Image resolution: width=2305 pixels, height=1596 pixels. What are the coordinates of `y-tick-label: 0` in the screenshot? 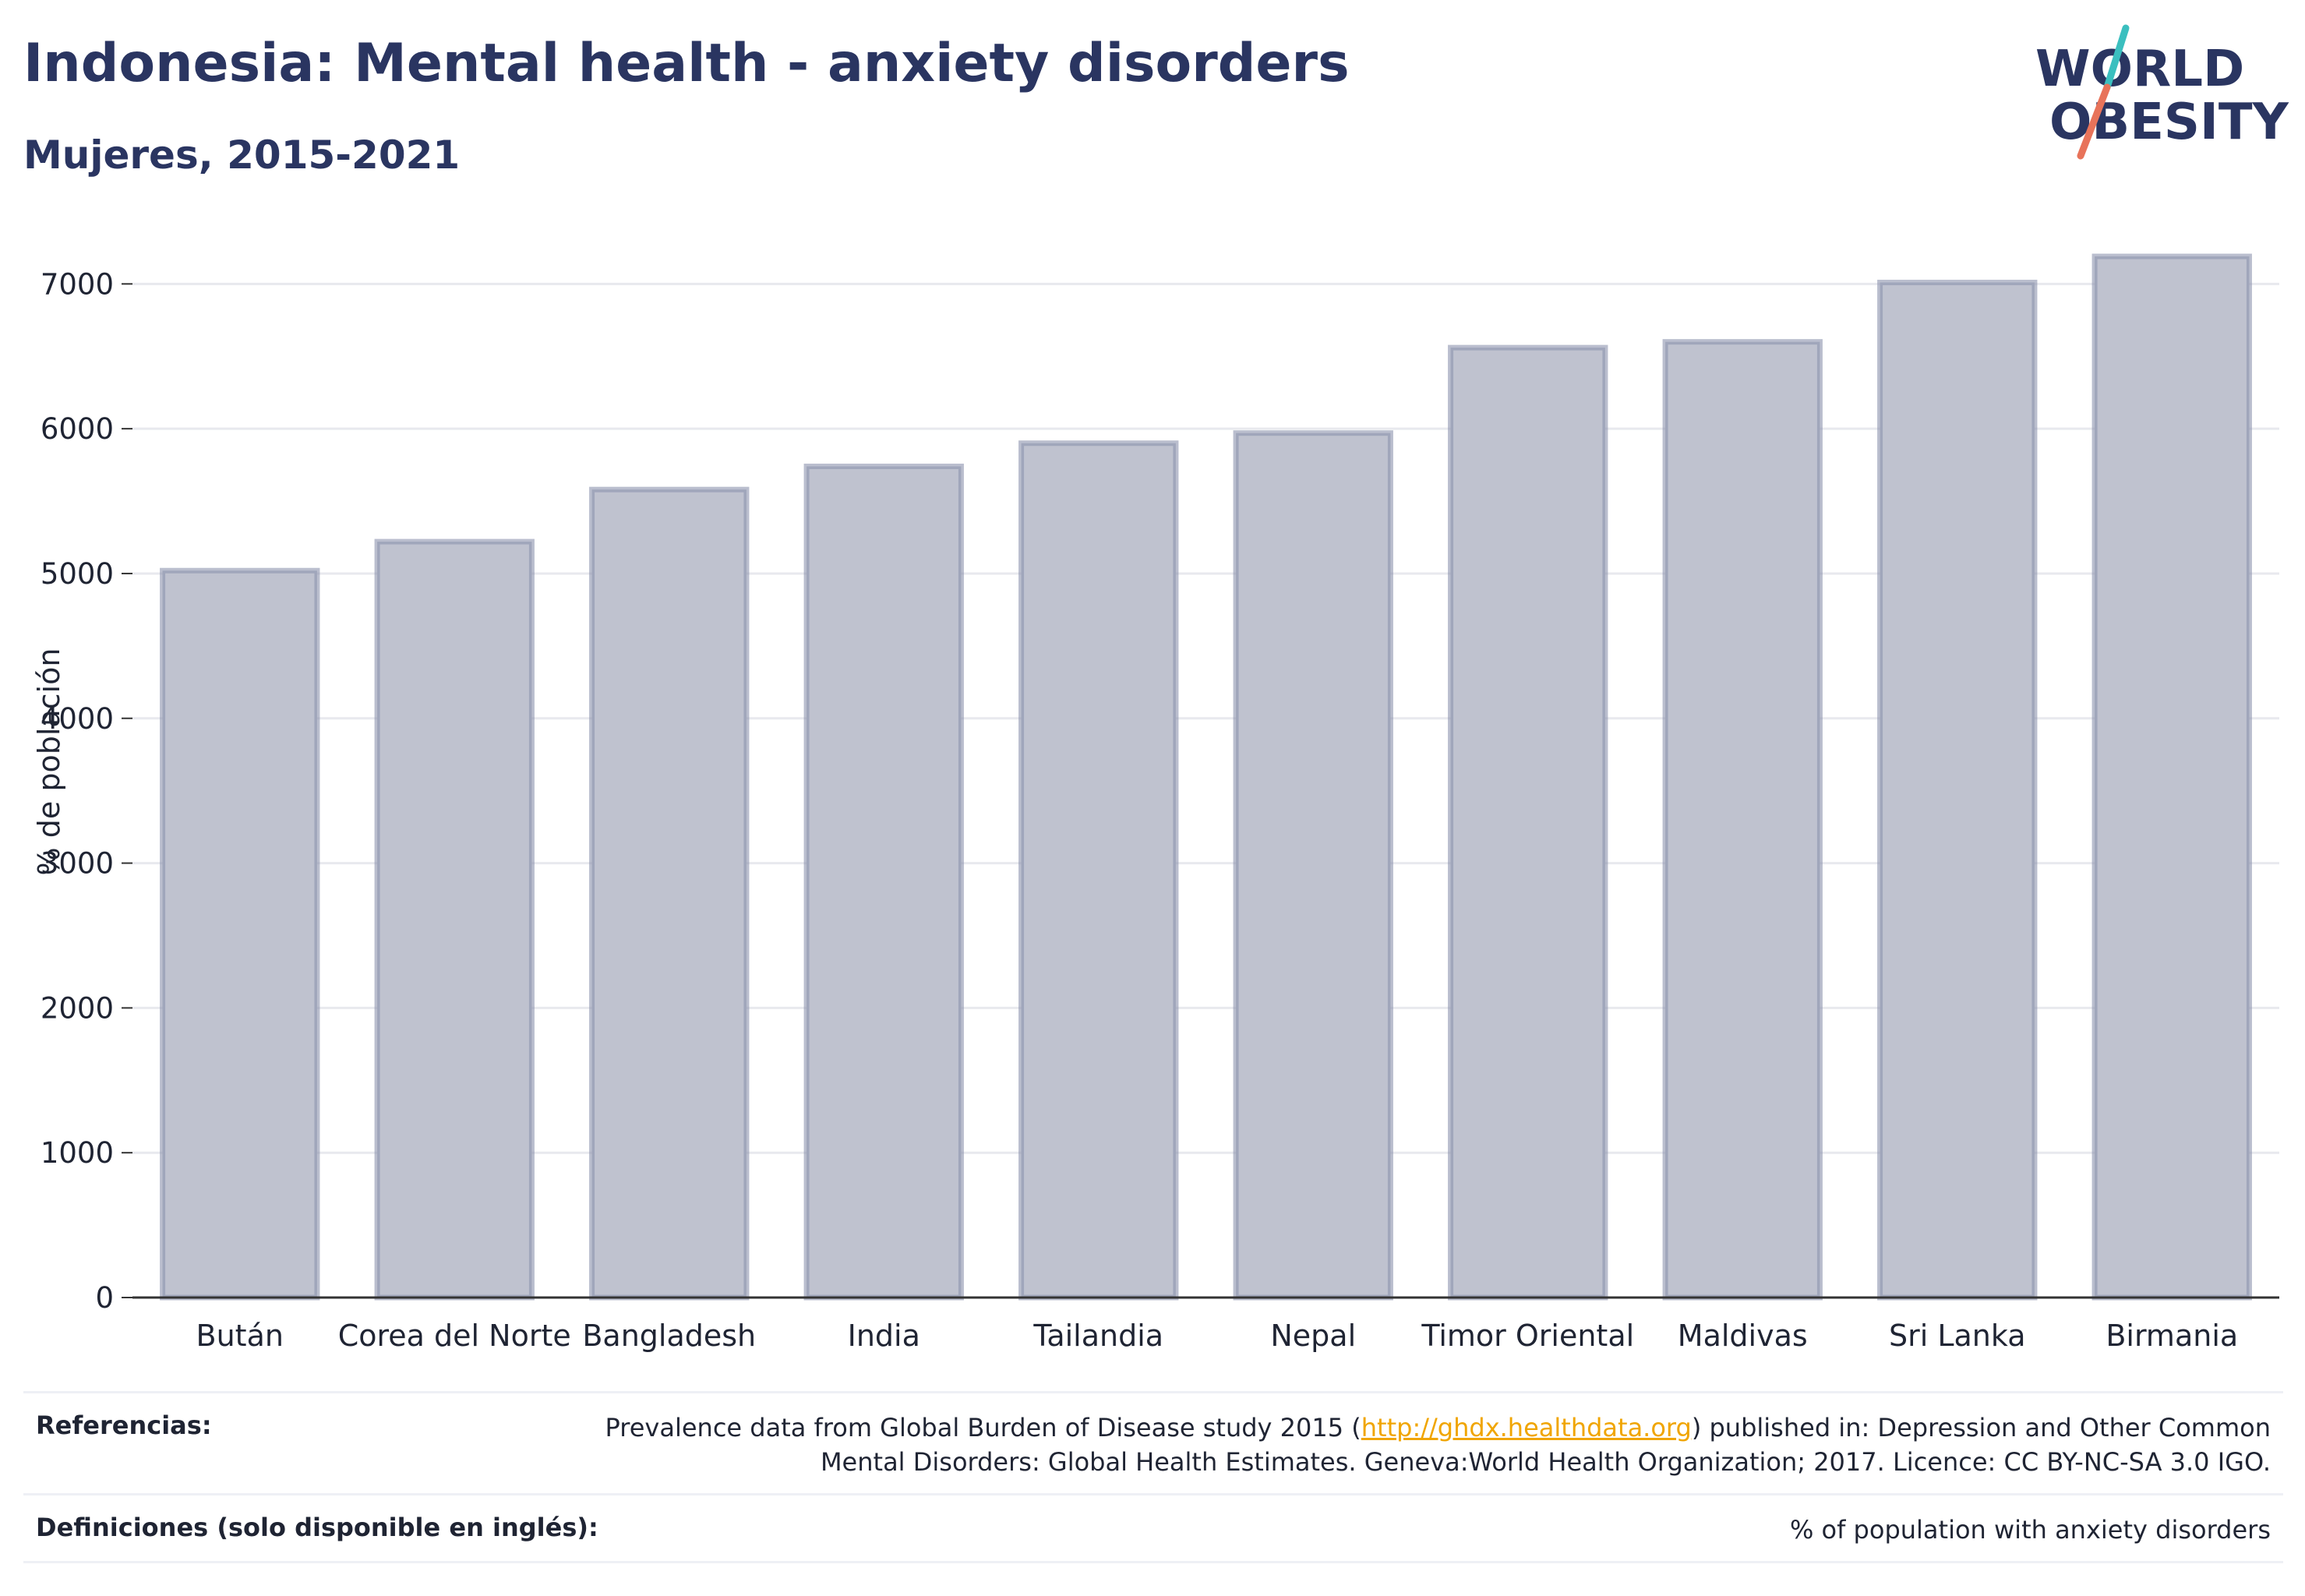 It's located at (105, 1298).